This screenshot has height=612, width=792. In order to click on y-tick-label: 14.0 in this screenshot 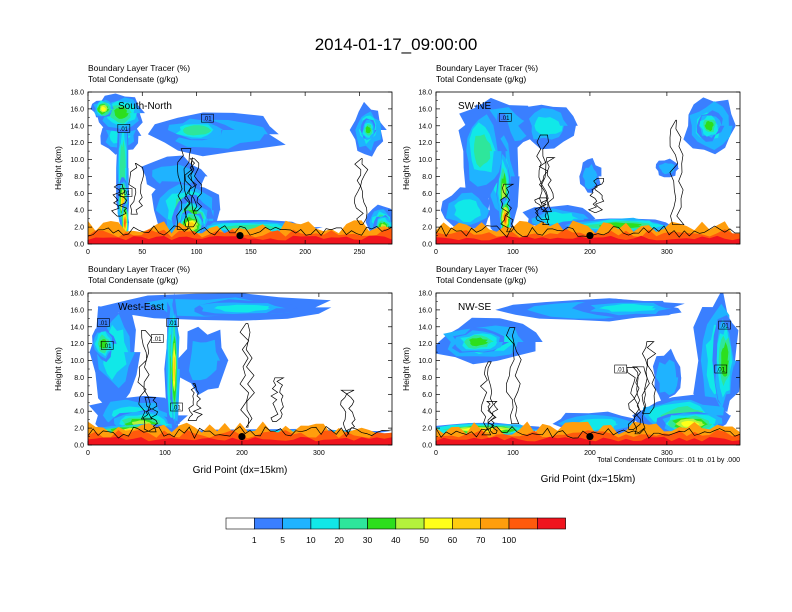, I will do `click(77, 327)`.